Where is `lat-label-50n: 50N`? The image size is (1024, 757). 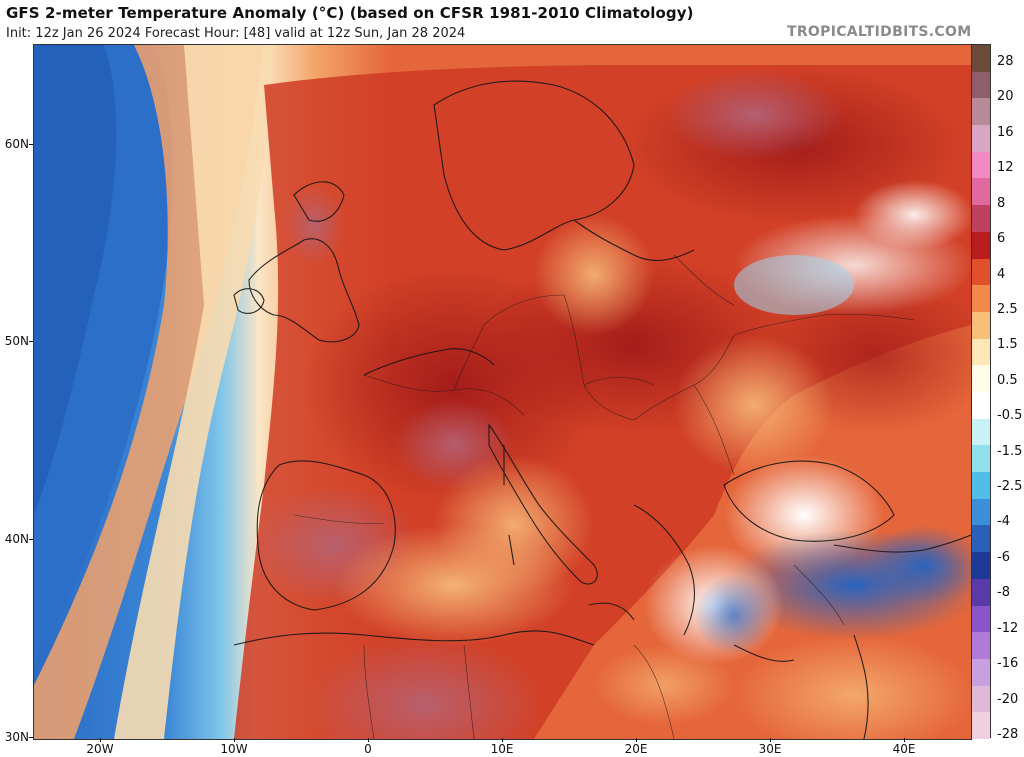 lat-label-50n: 50N is located at coordinates (16, 341).